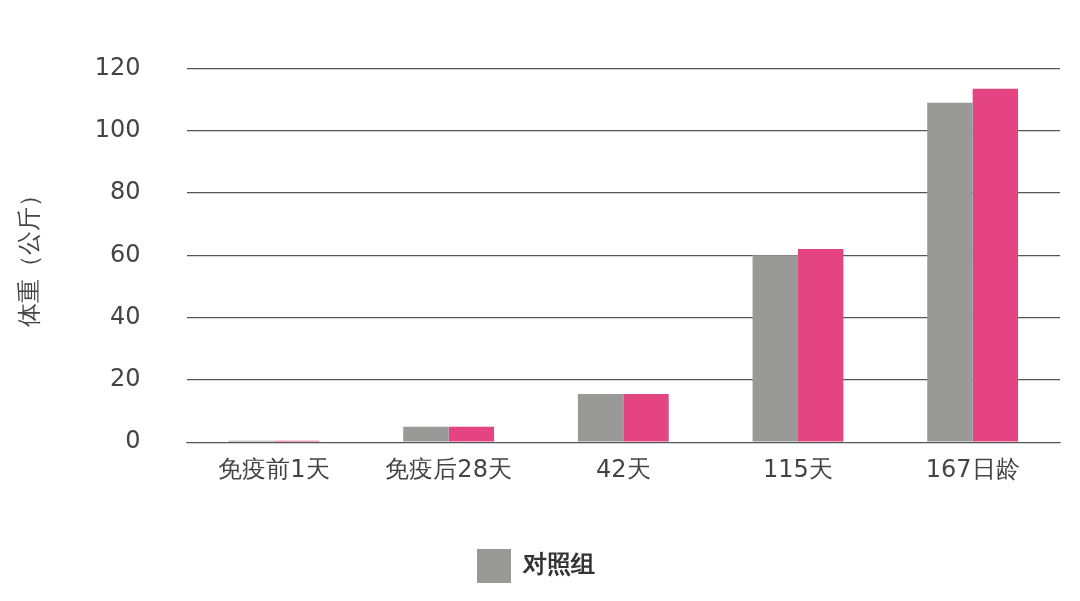 This screenshot has height=601, width=1080. I want to click on y-tick-label: 60, so click(125, 253).